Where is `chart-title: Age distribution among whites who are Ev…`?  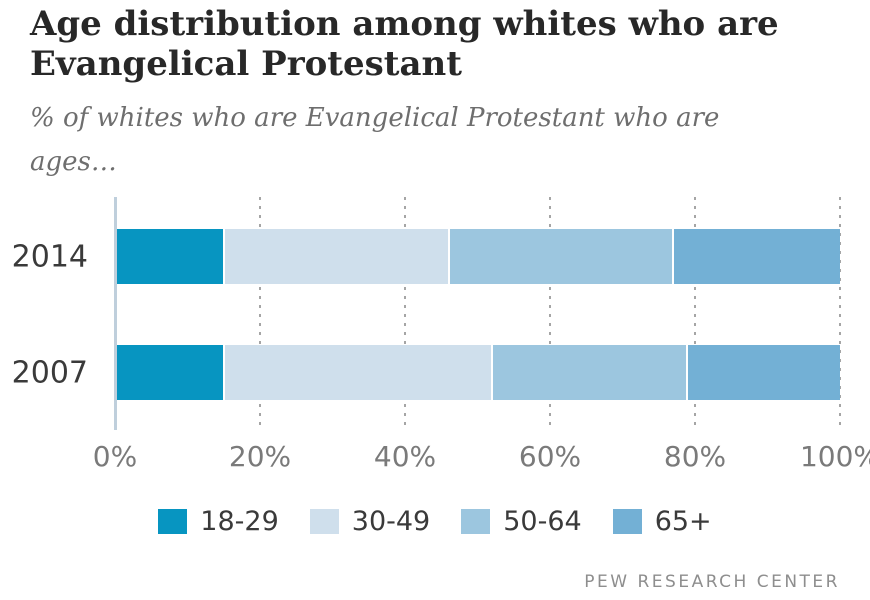 chart-title: Age distribution among whites who are Ev… is located at coordinates (430, 44).